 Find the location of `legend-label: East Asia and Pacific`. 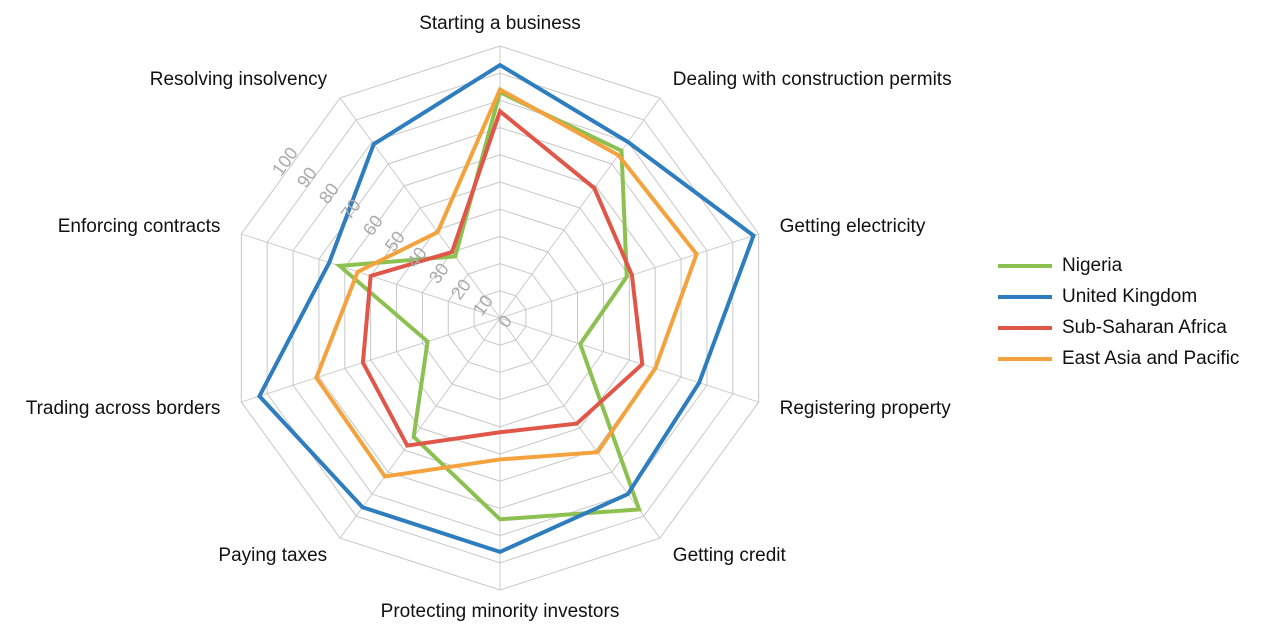

legend-label: East Asia and Pacific is located at coordinates (1150, 358).